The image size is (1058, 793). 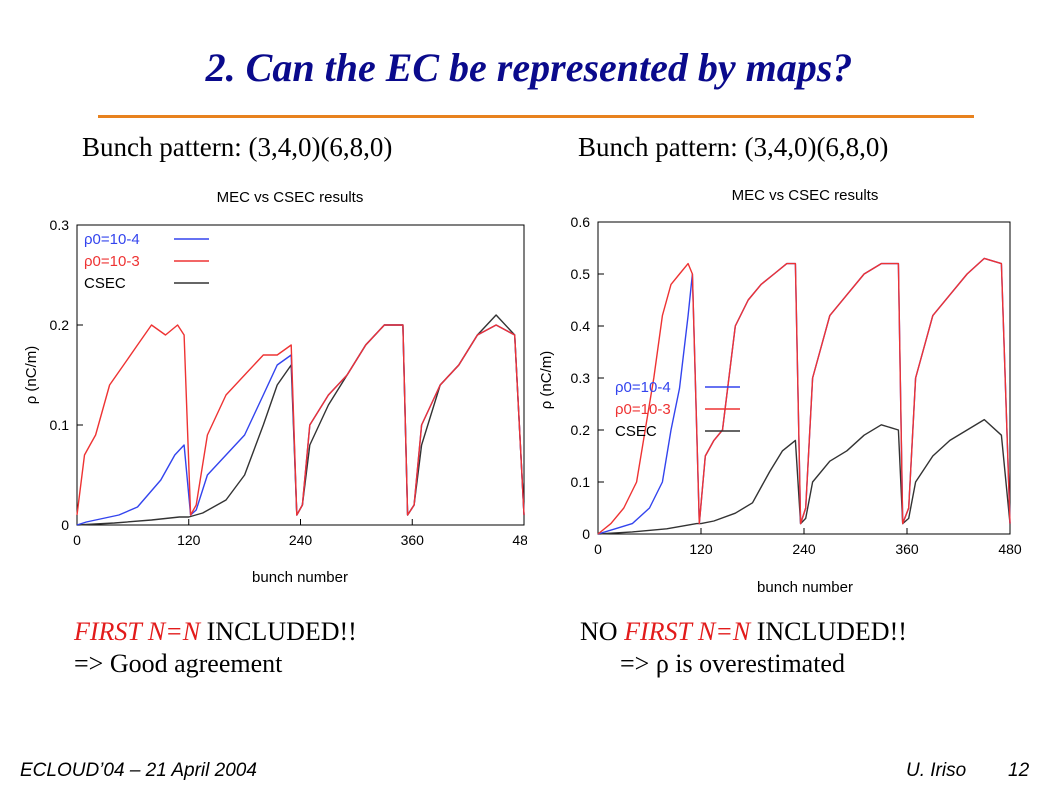 What do you see at coordinates (536, 116) in the screenshot?
I see `title-divider` at bounding box center [536, 116].